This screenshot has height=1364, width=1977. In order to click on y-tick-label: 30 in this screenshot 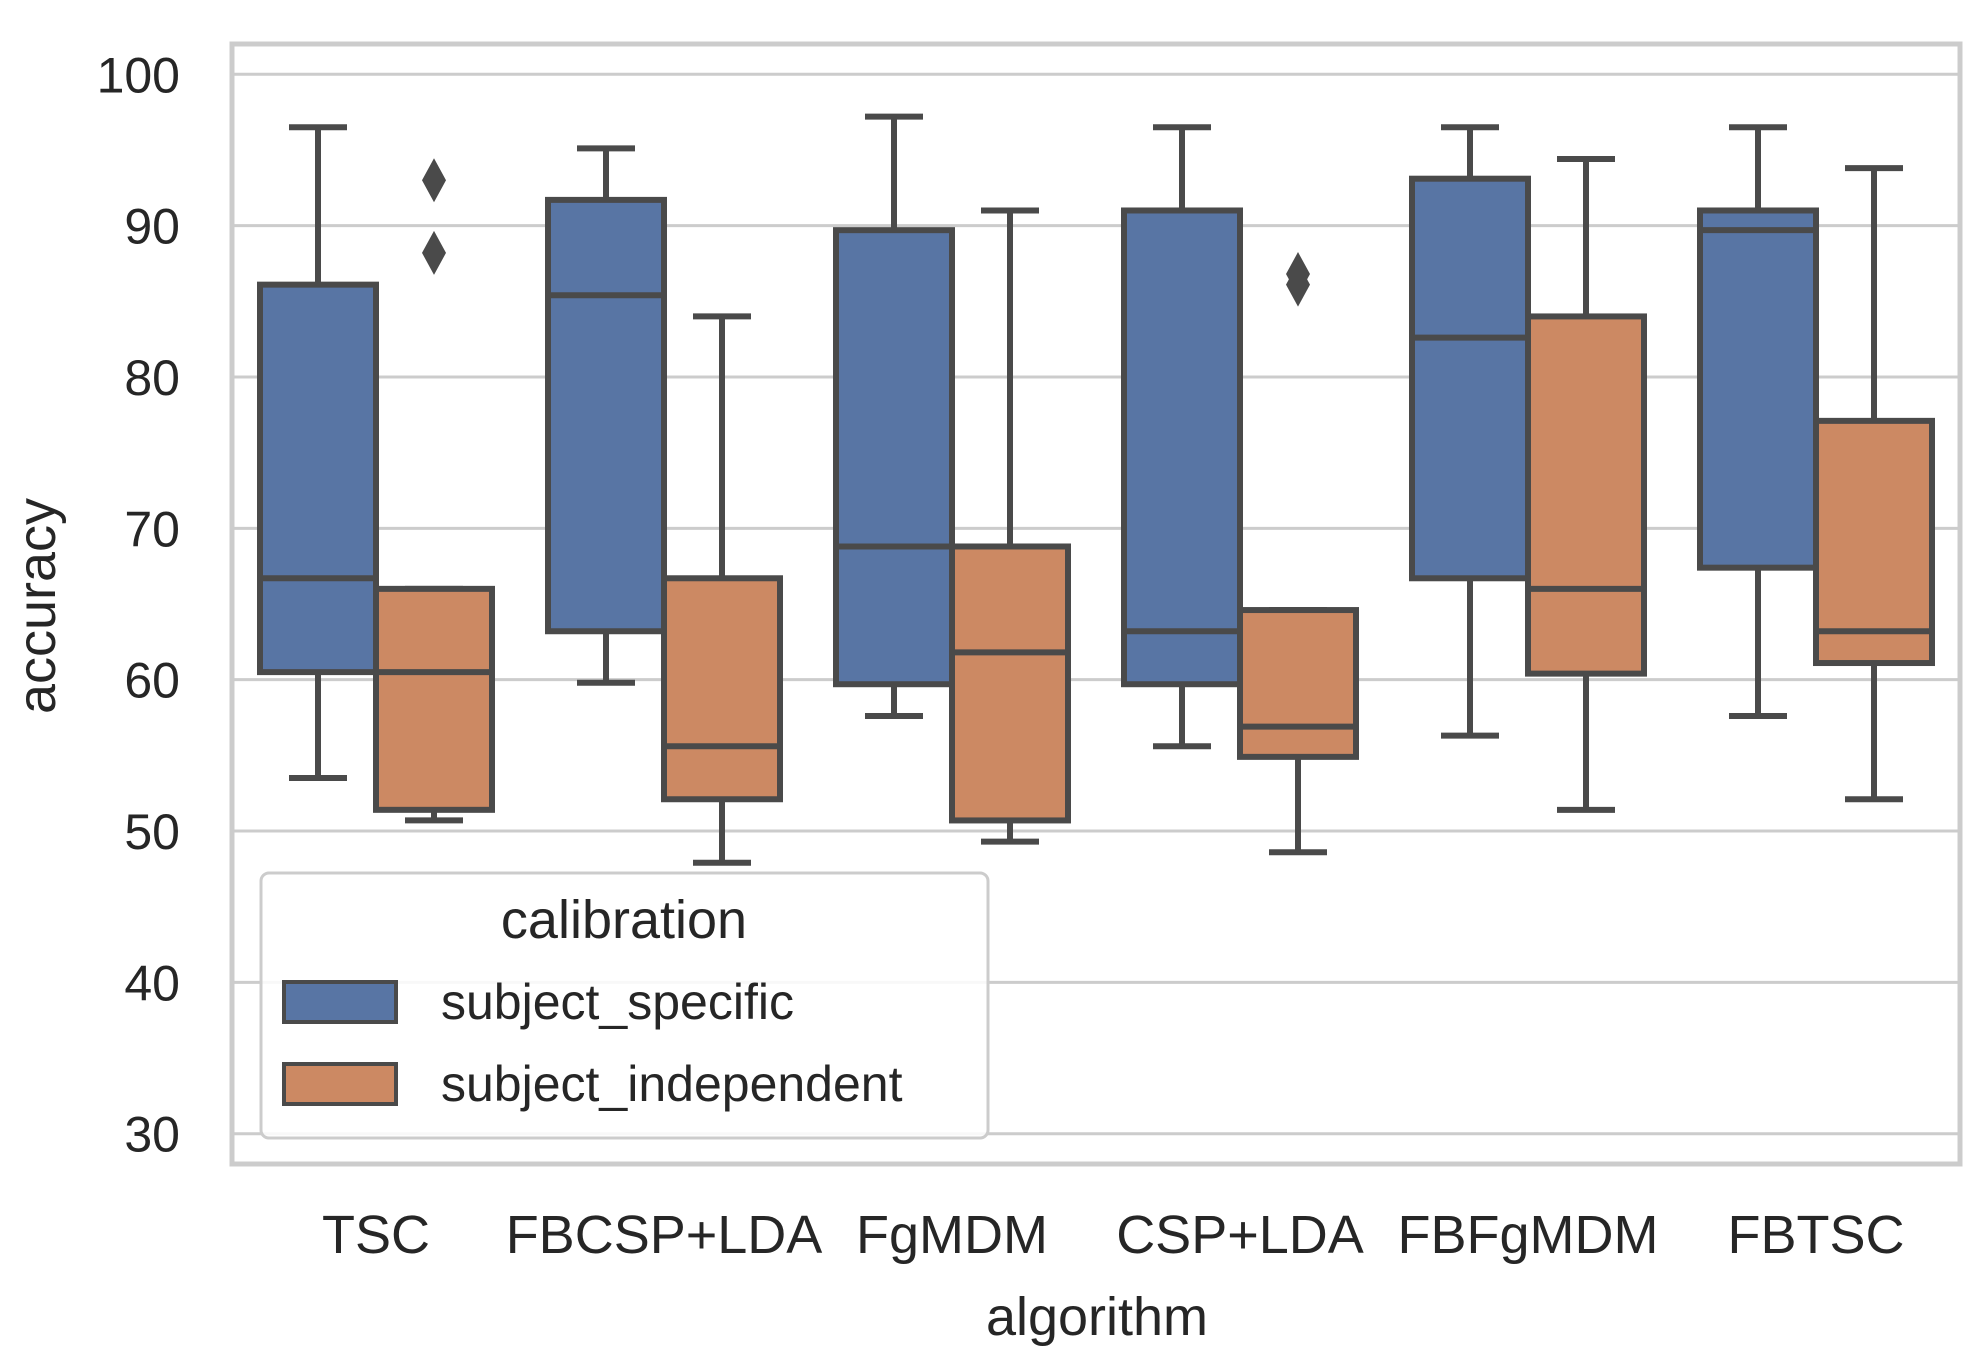, I will do `click(152, 1135)`.